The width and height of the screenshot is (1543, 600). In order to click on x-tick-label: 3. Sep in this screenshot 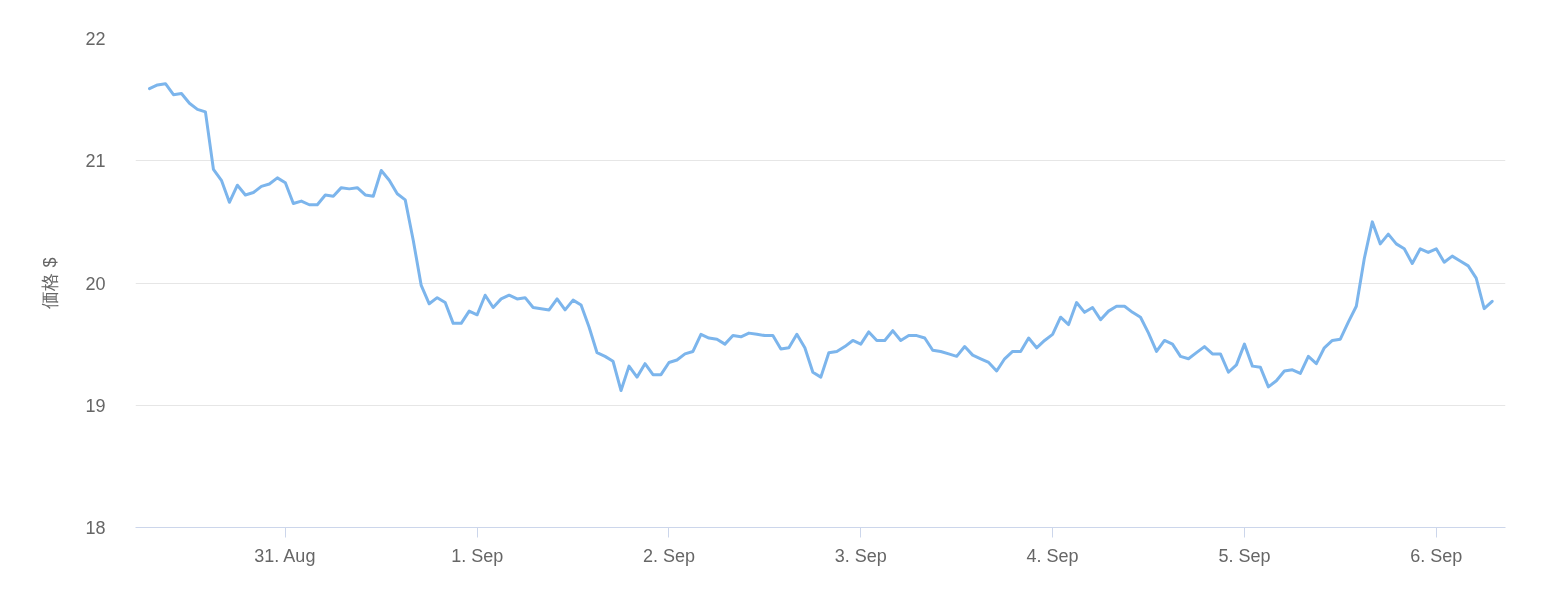, I will do `click(860, 555)`.